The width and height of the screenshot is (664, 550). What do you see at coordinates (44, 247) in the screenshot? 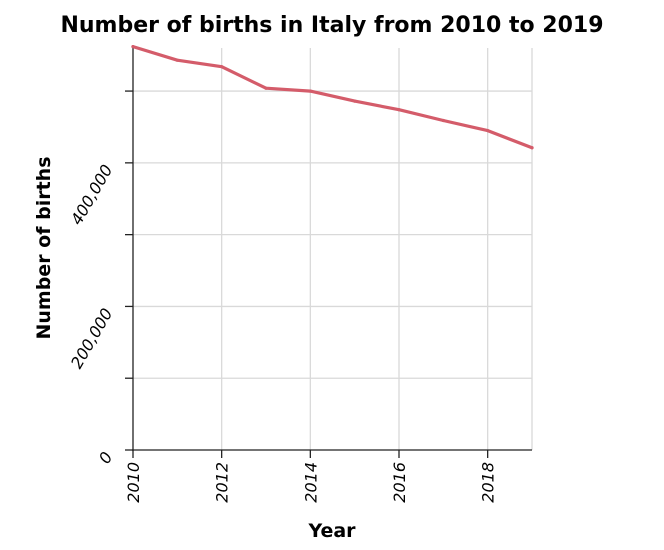
I see `y-axis-label: Number of births` at bounding box center [44, 247].